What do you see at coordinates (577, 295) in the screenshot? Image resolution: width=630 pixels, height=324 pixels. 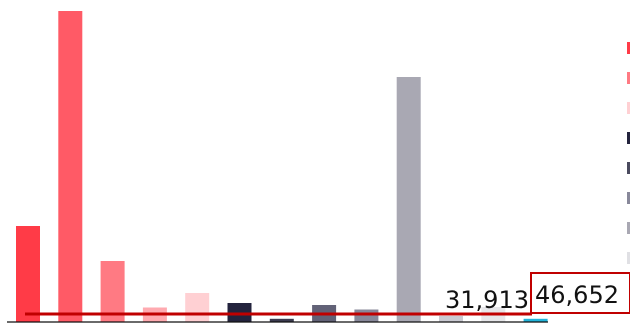 I see `reference-line-label-right: 46,652` at bounding box center [577, 295].